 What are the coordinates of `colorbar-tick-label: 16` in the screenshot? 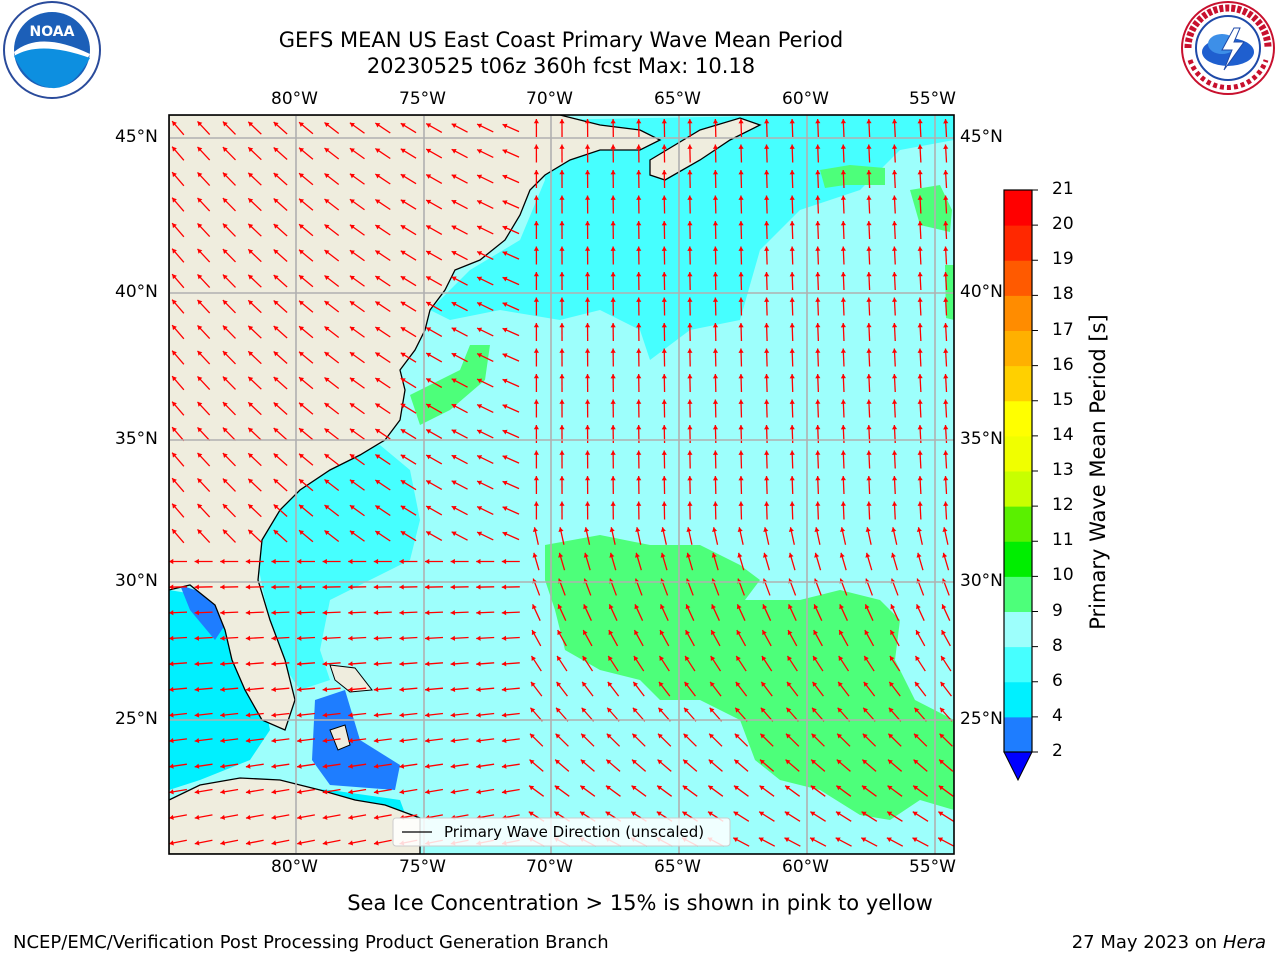 It's located at (1063, 364).